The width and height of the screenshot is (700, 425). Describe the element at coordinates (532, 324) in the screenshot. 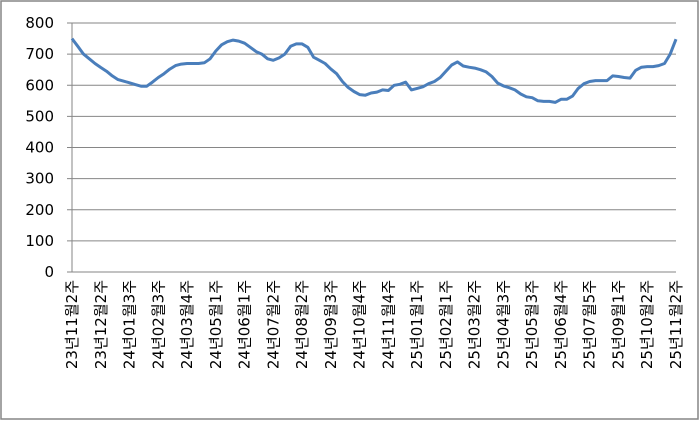

I see `x-tick-label: 25년05월3주` at that location.